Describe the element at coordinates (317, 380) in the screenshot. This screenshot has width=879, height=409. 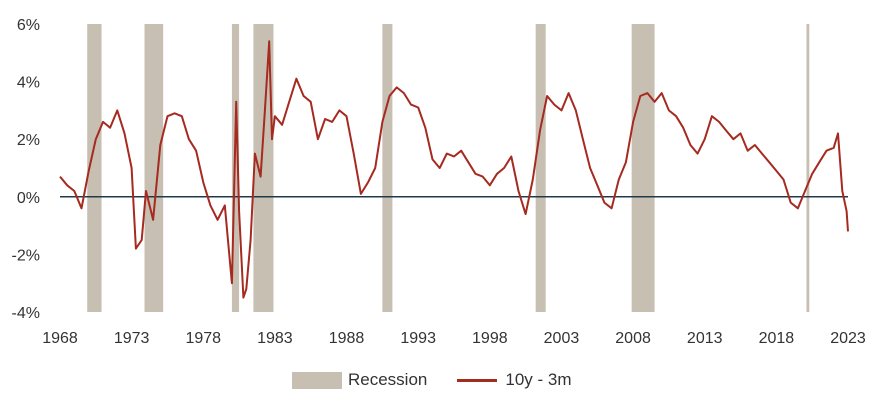
I see `recession-swatch` at that location.